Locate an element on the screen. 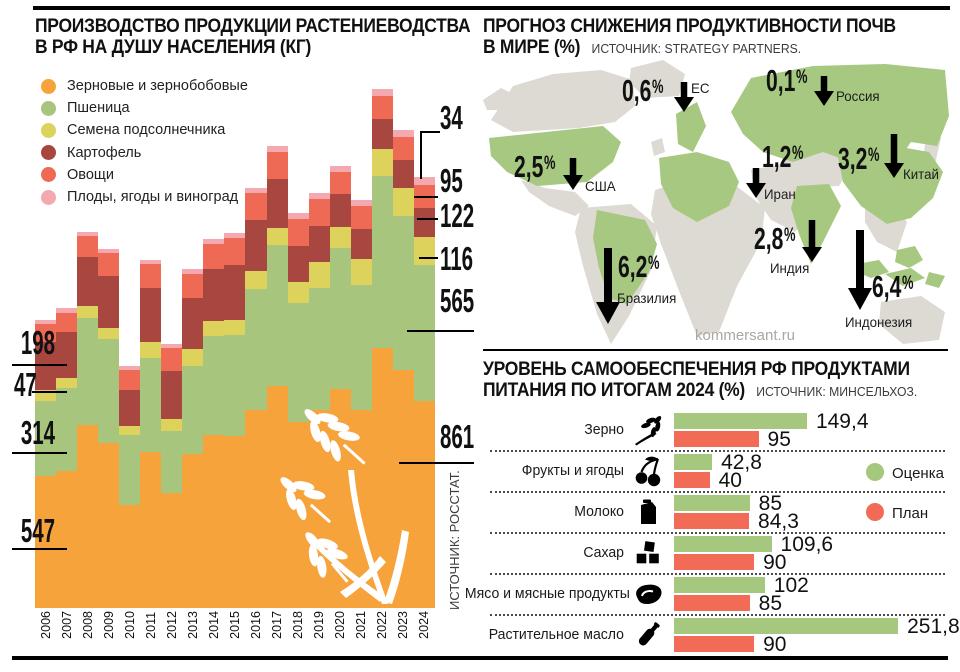 Image resolution: width=960 pixels, height=672 pixels. legend-item-label: Семена подсолнечника is located at coordinates (146, 130).